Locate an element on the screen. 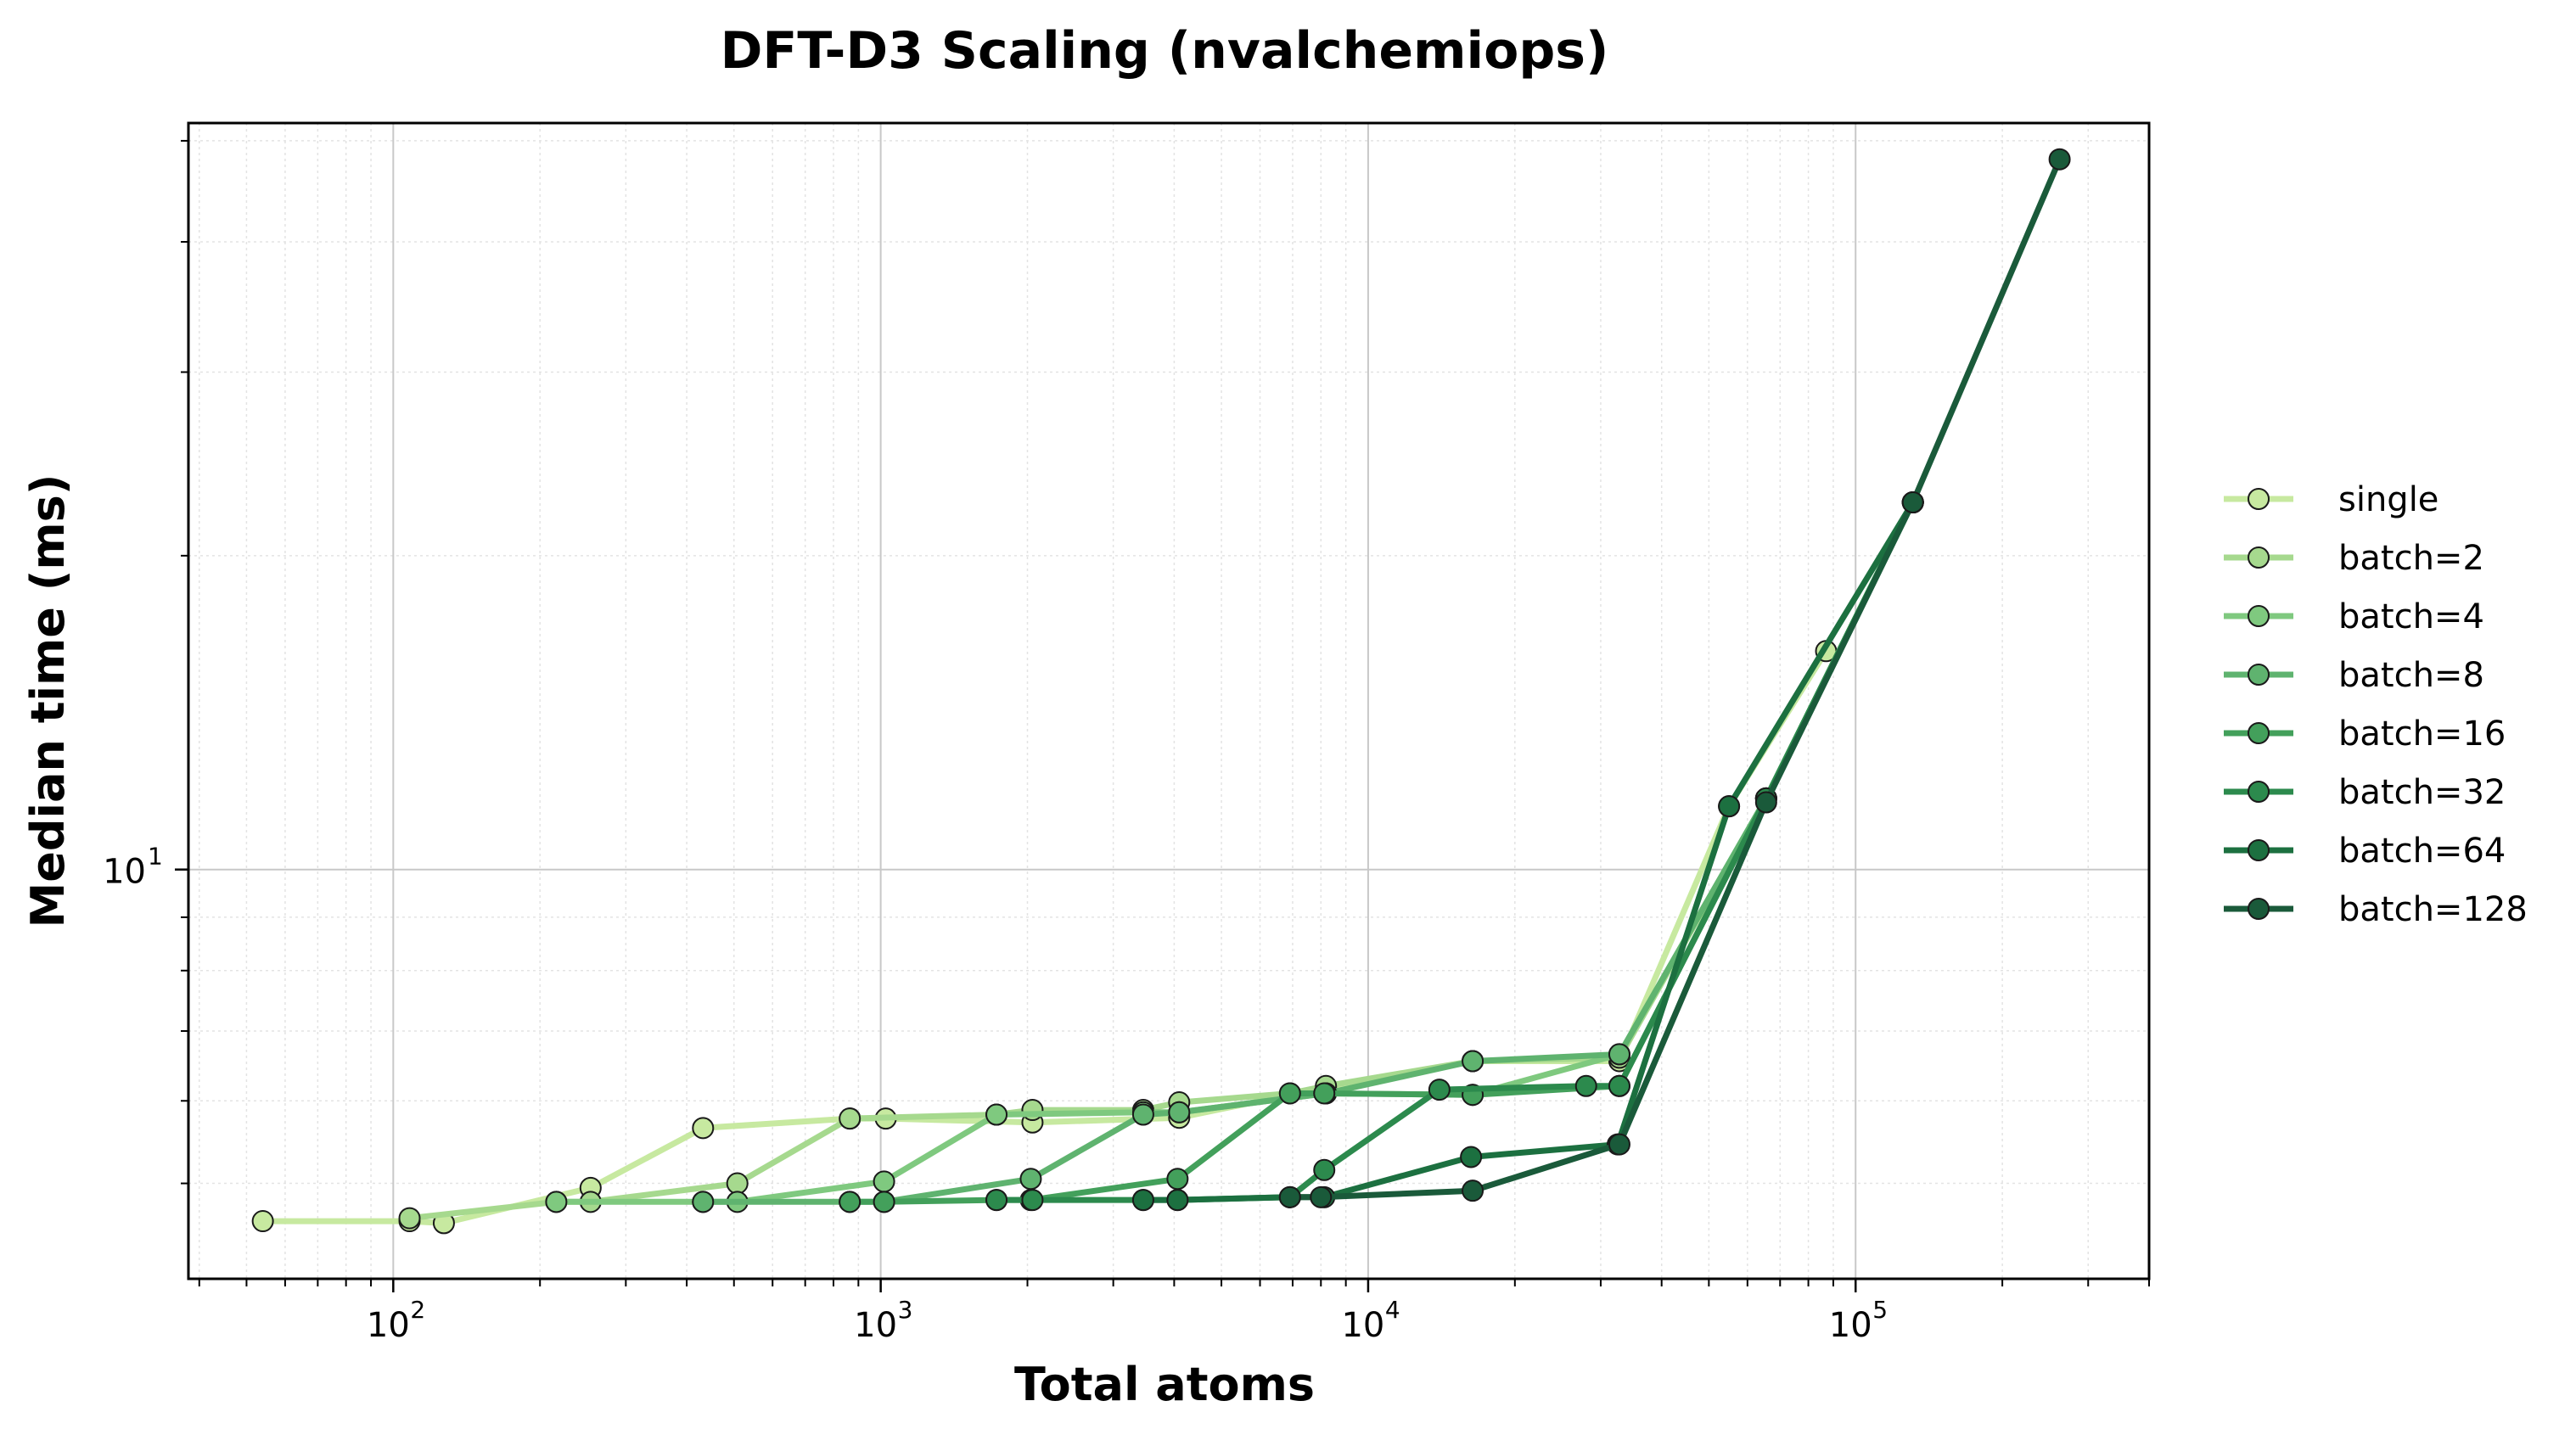 The image size is (2576, 1429). legend-label: batch=4 is located at coordinates (2411, 616).